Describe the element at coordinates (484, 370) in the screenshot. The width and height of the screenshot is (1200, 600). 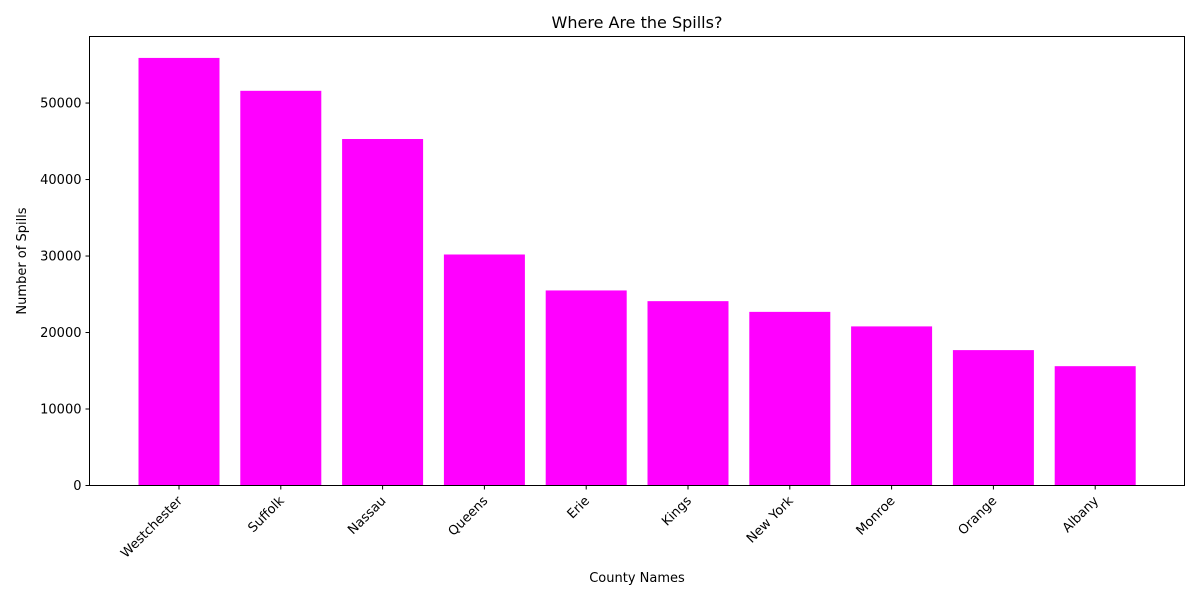
I see `bar-queens` at that location.